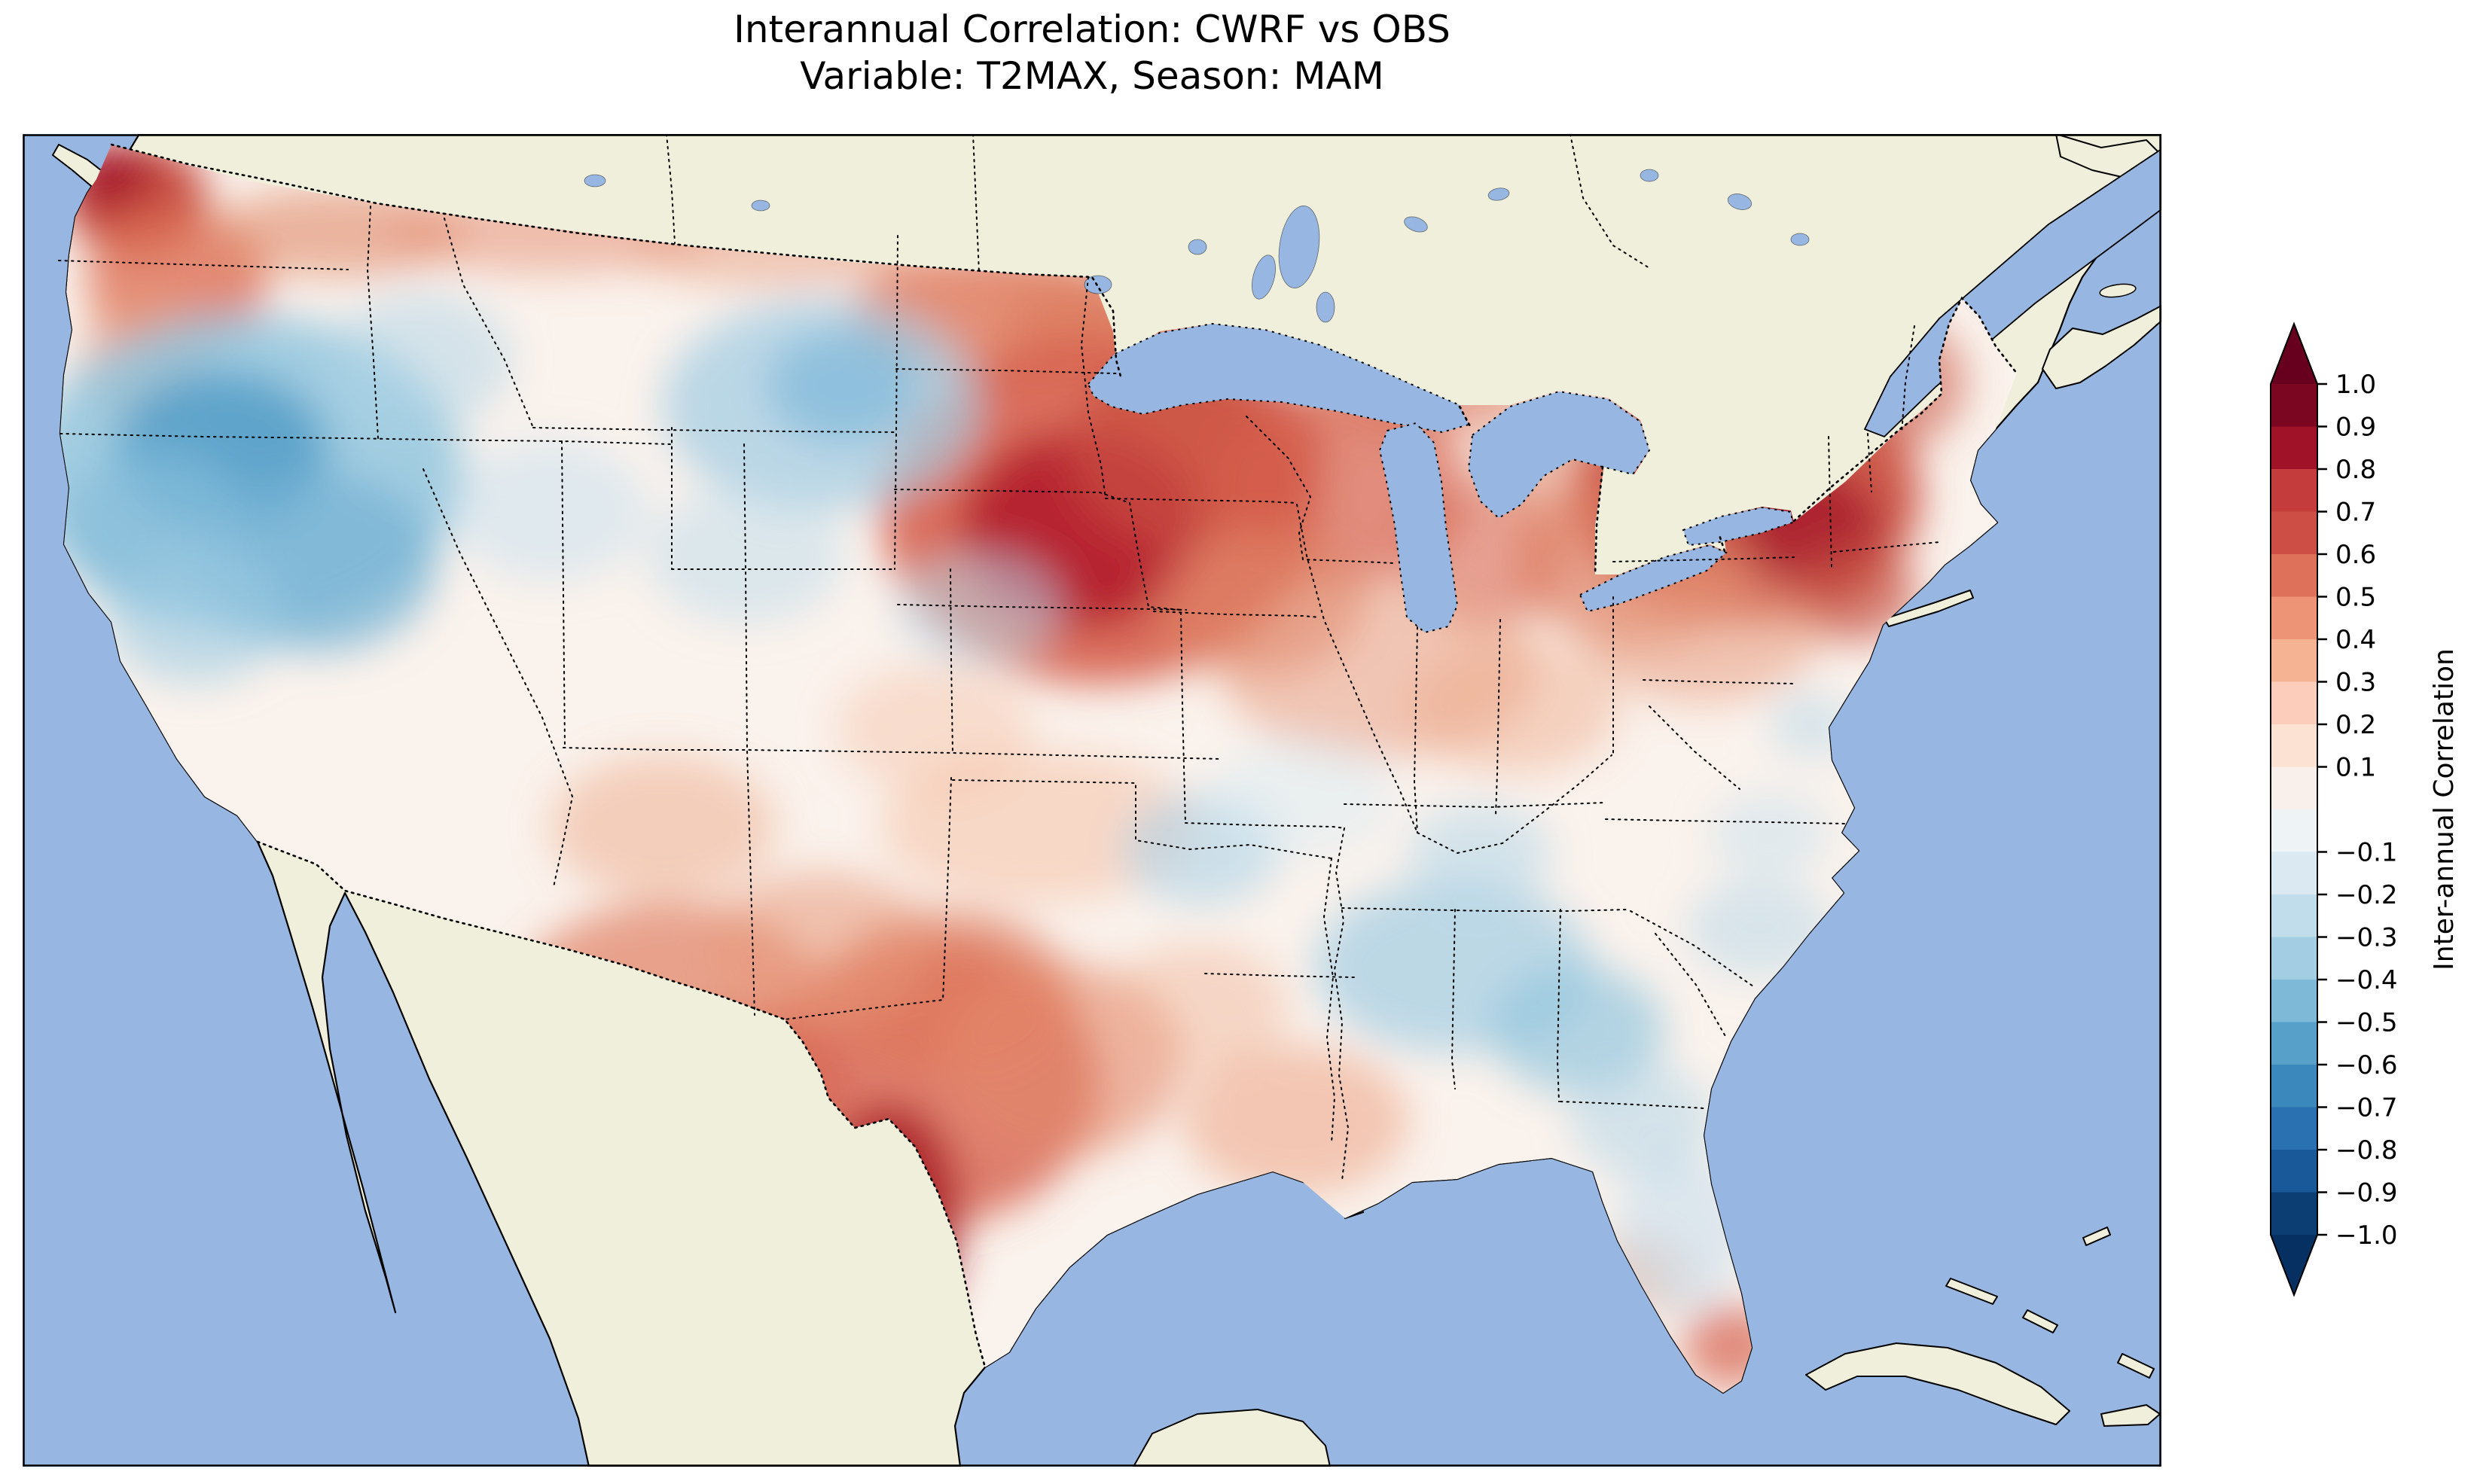 Image resolution: width=2474 pixels, height=1484 pixels. What do you see at coordinates (2366, 1235) in the screenshot?
I see `colorbar-tick-label: −1.0` at bounding box center [2366, 1235].